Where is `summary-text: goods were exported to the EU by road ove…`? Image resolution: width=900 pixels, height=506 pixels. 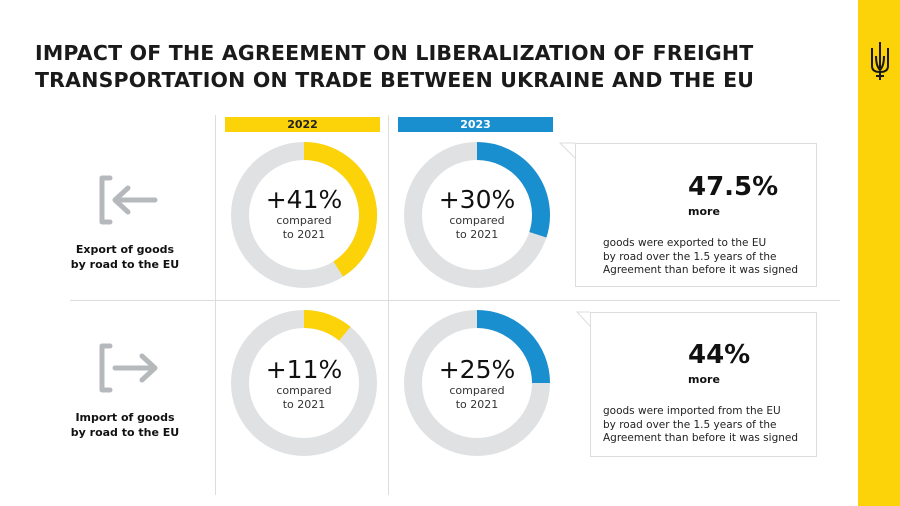 summary-text: goods were exported to the EU by road ove… is located at coordinates (701, 256).